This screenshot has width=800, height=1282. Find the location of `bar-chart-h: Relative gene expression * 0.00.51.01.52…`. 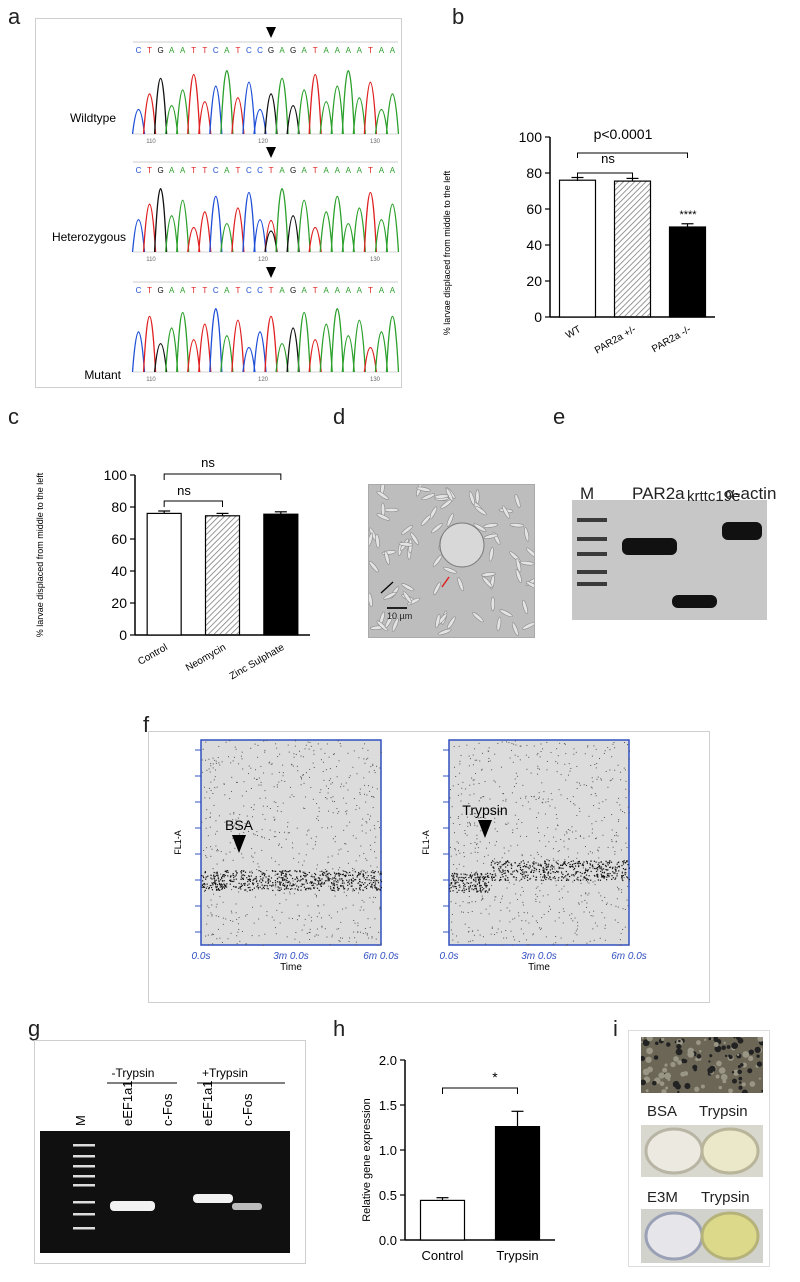

bar-chart-h: Relative gene expression * 0.00.51.01.52… is located at coordinates (458, 1158).